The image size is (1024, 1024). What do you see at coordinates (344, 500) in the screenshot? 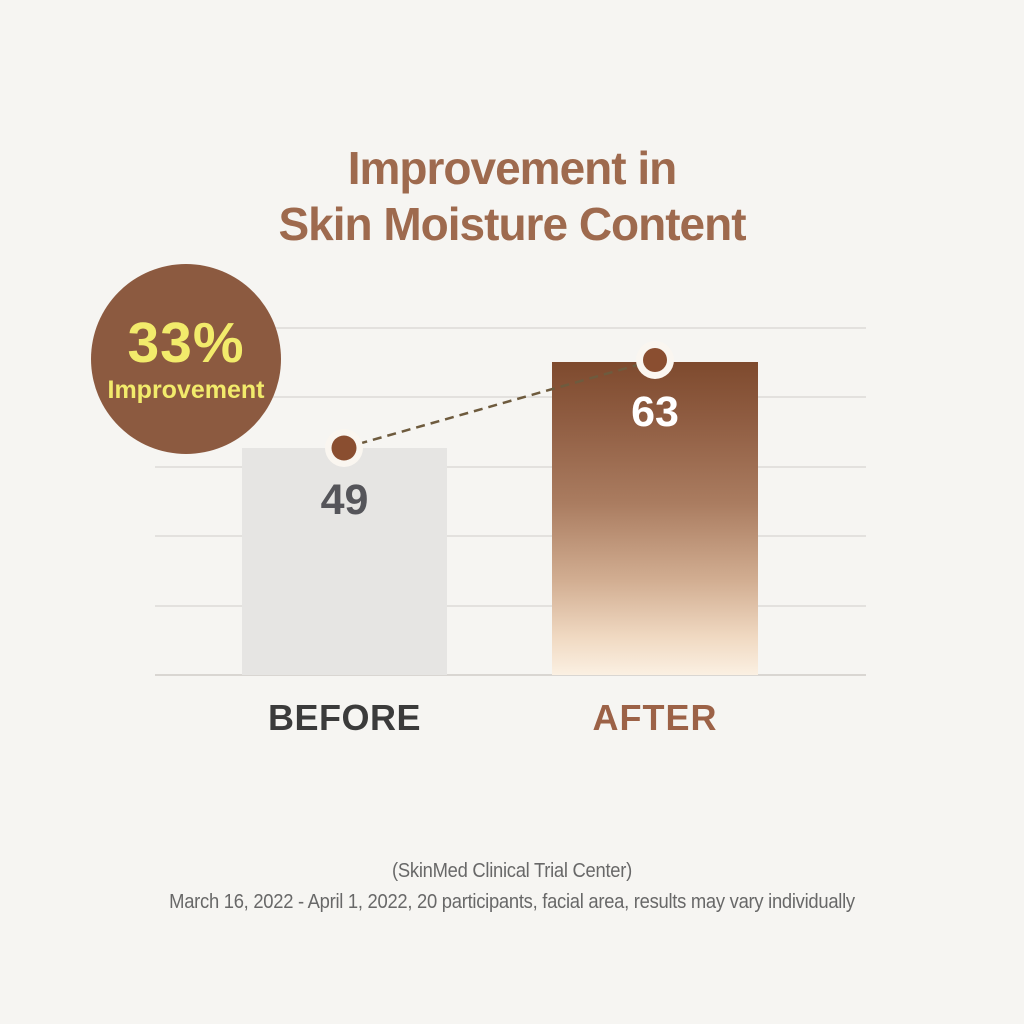
I see `bar-value-before: 49` at bounding box center [344, 500].